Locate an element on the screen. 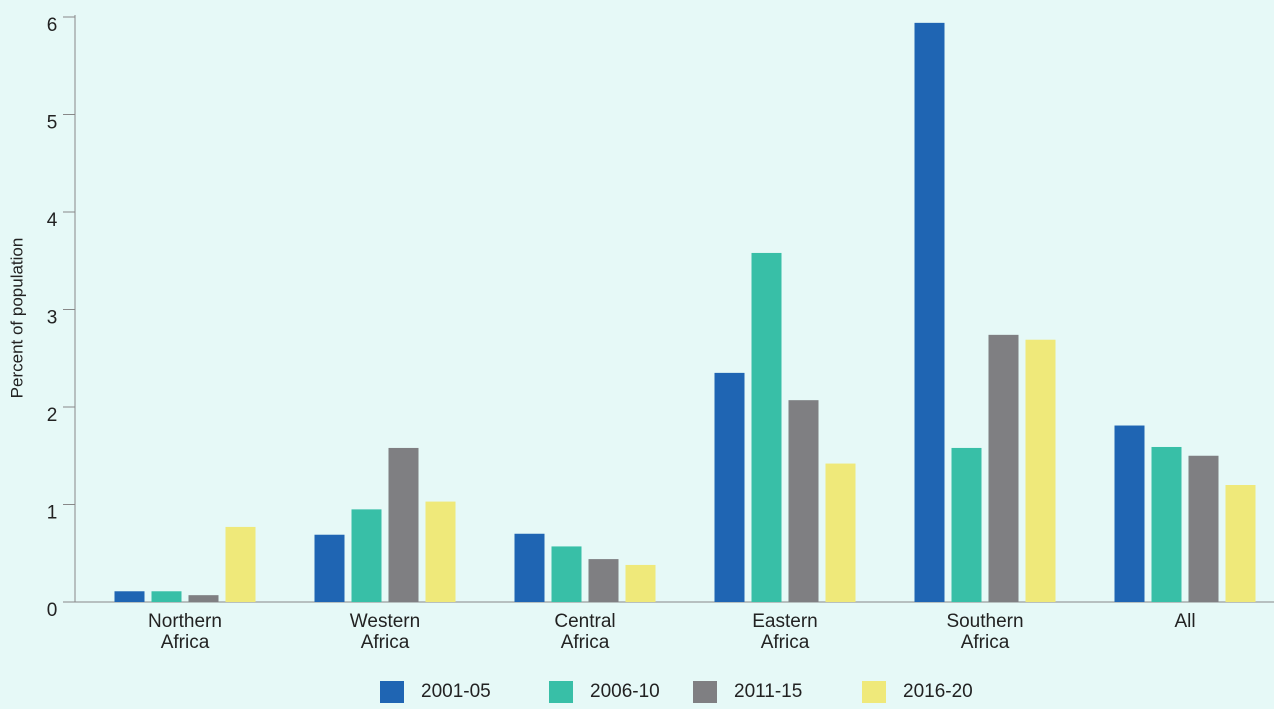  x-tick-label: Central Africa is located at coordinates (584, 632).